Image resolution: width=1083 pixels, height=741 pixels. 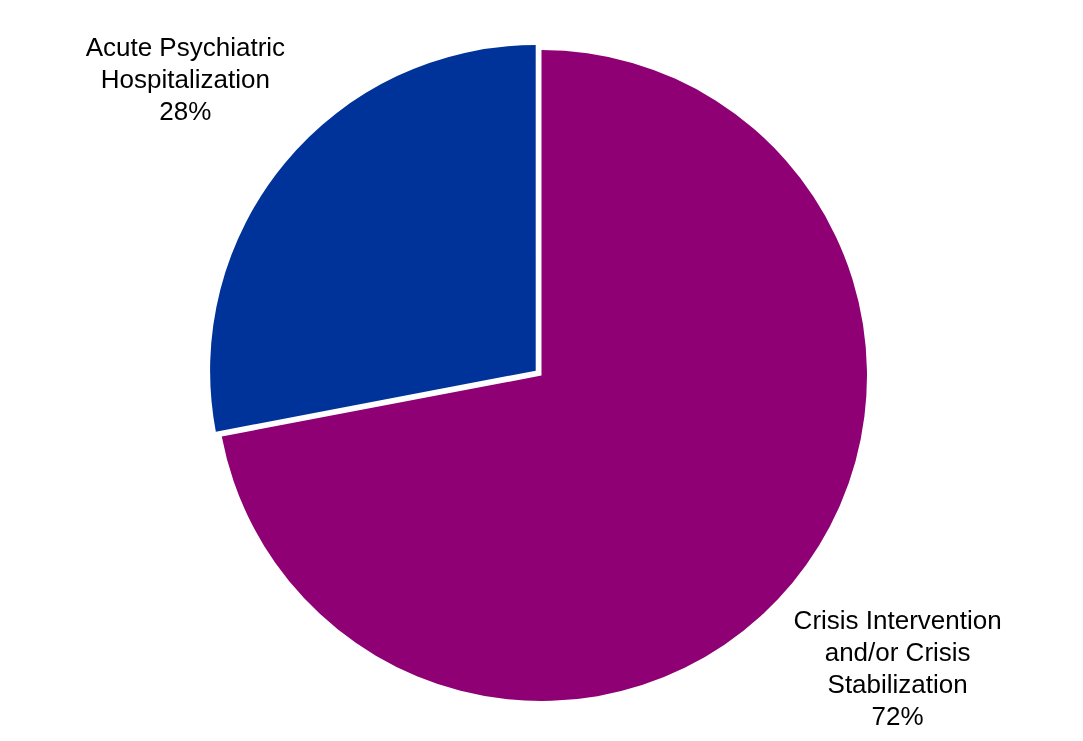 What do you see at coordinates (185, 63) in the screenshot?
I see `slice-label: Acute Psychiatric Hospitalization` at bounding box center [185, 63].